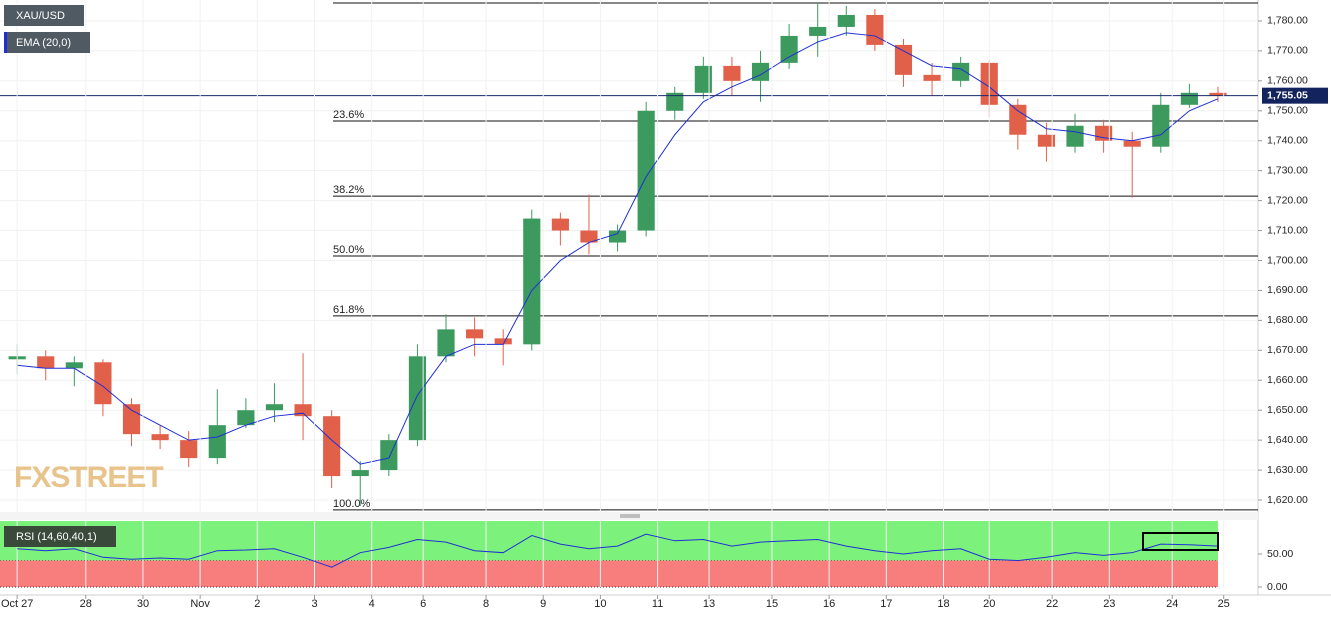  What do you see at coordinates (543, 604) in the screenshot?
I see `x-tick-label: 9` at bounding box center [543, 604].